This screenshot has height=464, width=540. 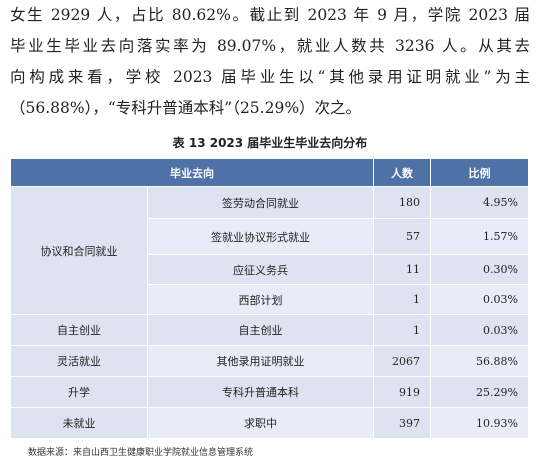 I want to click on header-cell: 毕业去向, so click(x=192, y=172).